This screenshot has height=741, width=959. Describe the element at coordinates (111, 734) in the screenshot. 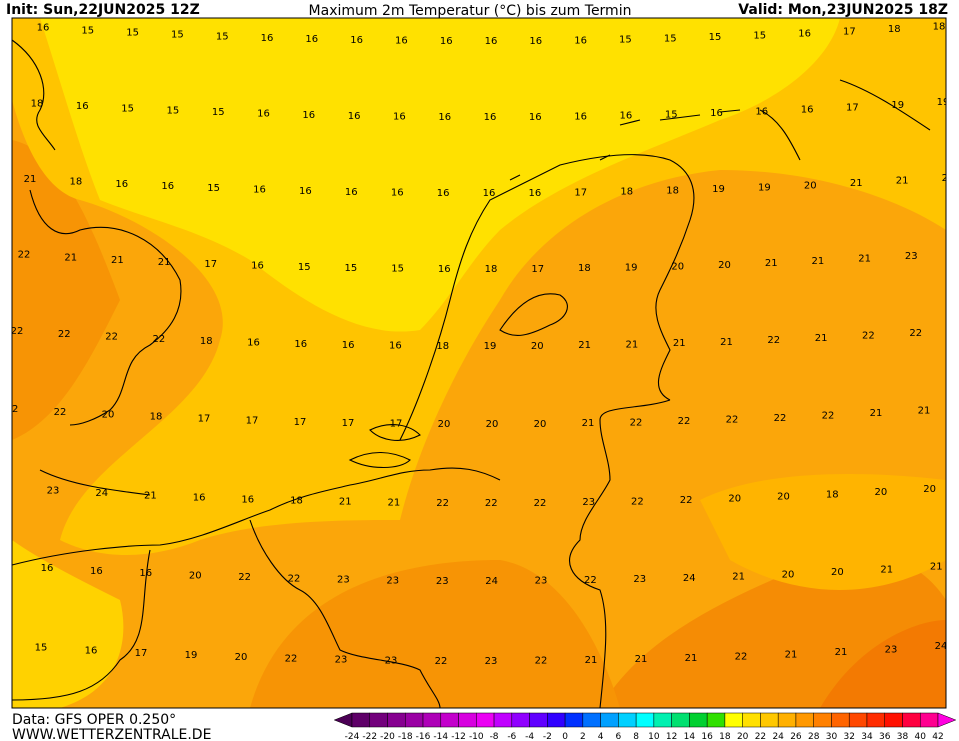

I see `website: WWW.WETTERZENTRALE.DE` at that location.